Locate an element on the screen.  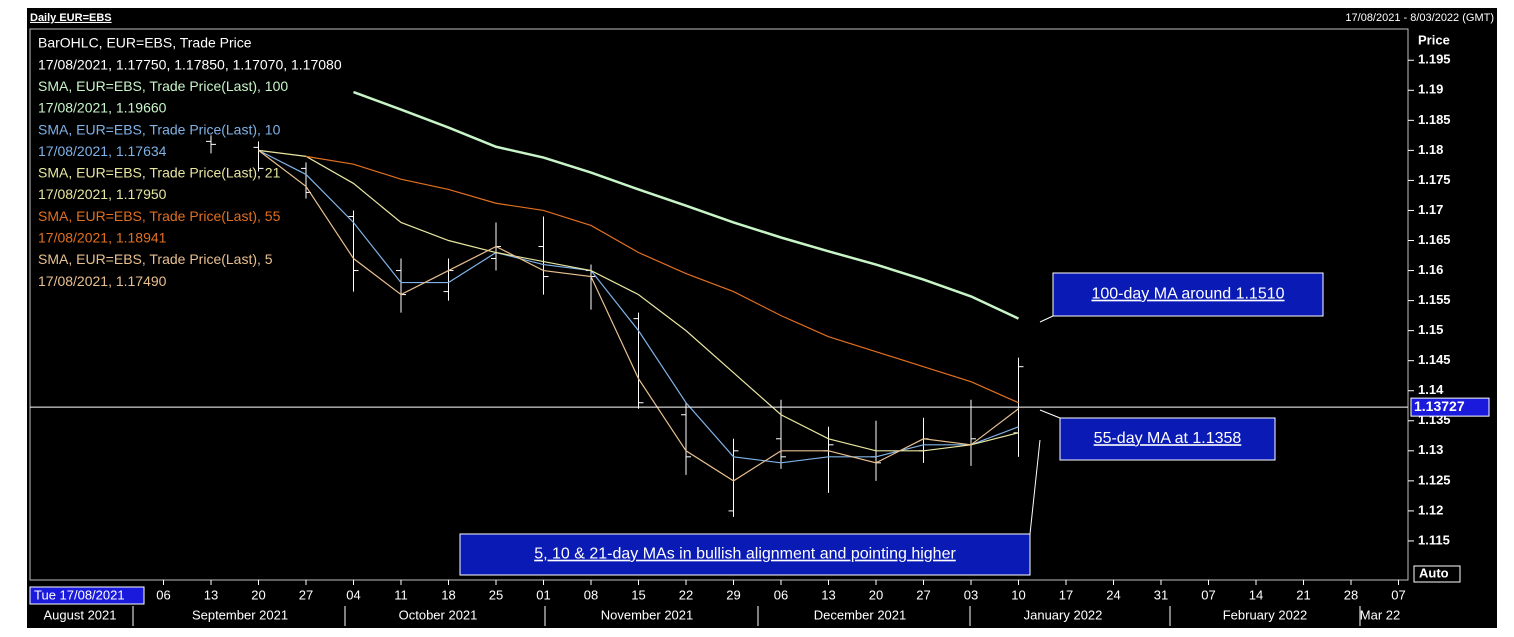
annotation-text: 55-day MA at 1.1358 is located at coordinates (1168, 438).